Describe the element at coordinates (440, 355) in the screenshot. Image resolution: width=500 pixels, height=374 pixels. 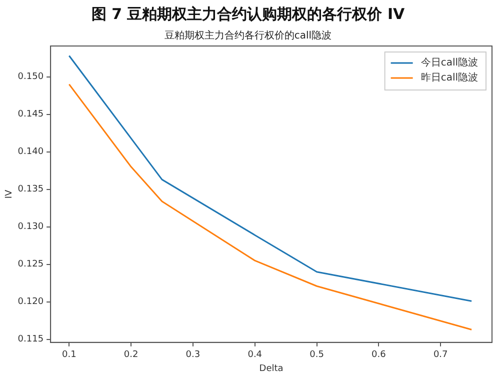
I see `x-tick-label: 0.7` at that location.